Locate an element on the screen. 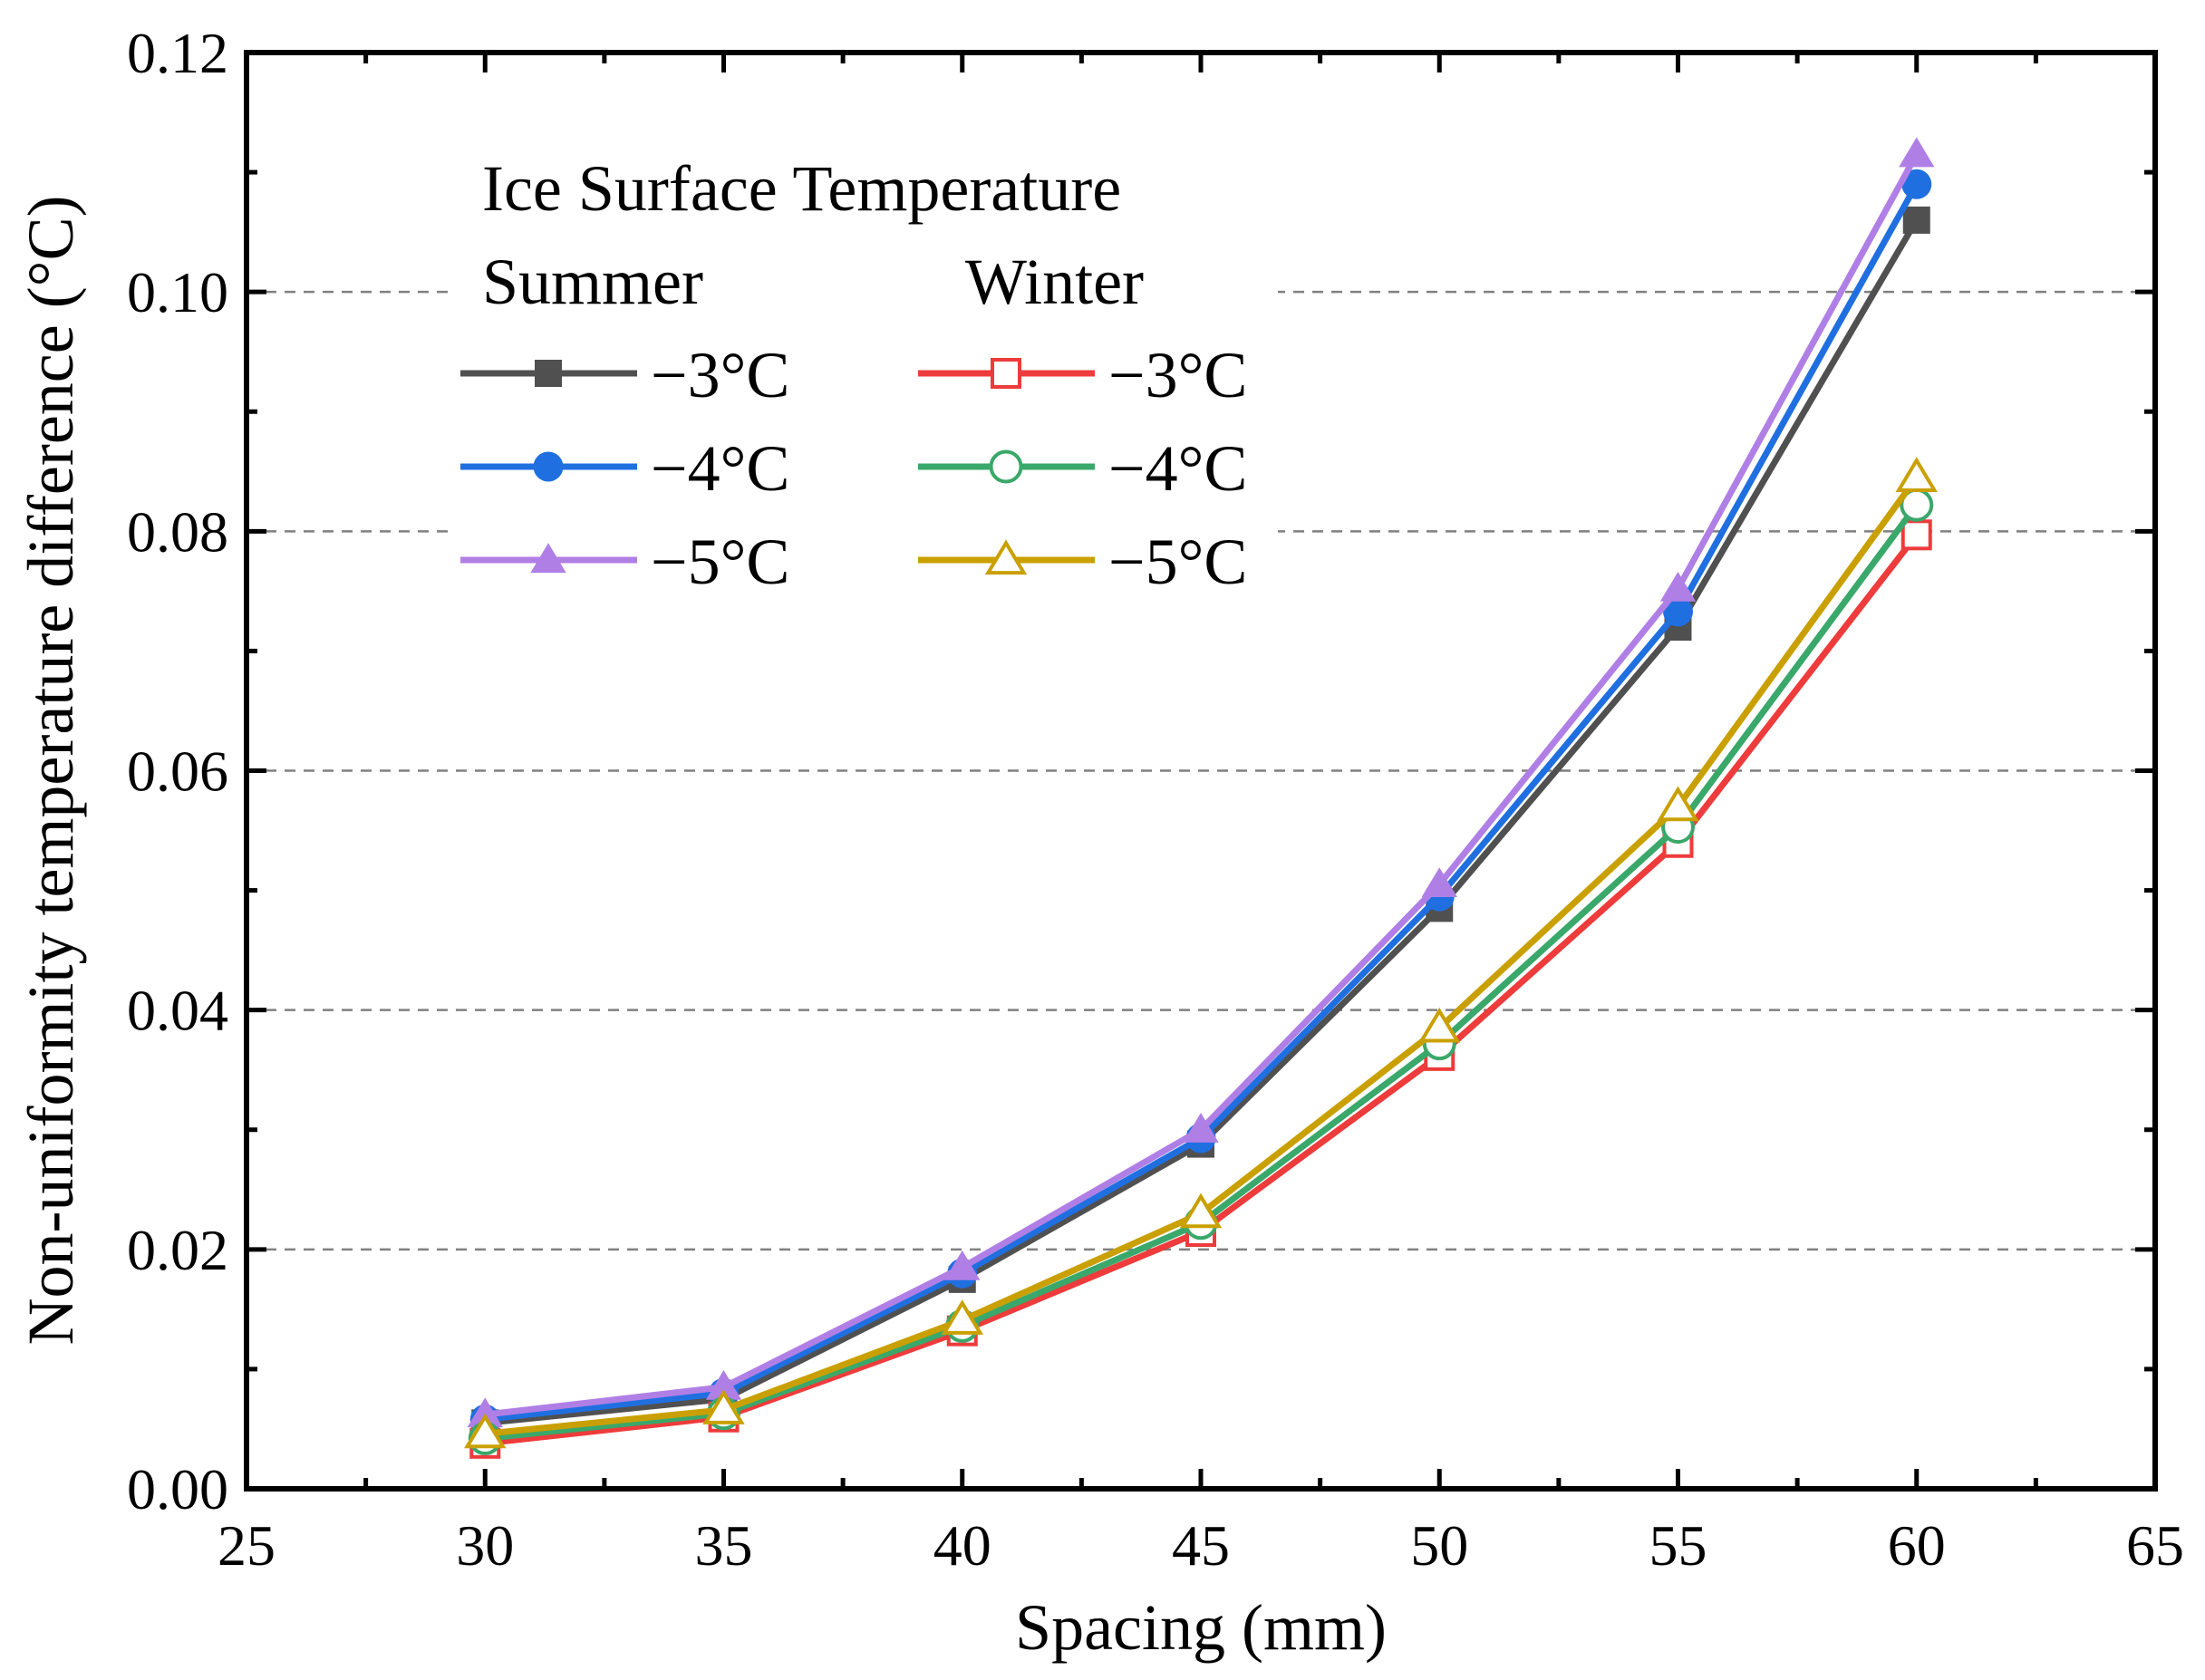 The width and height of the screenshot is (2205, 1680). y-tick-label: 0.06 is located at coordinates (177, 771).